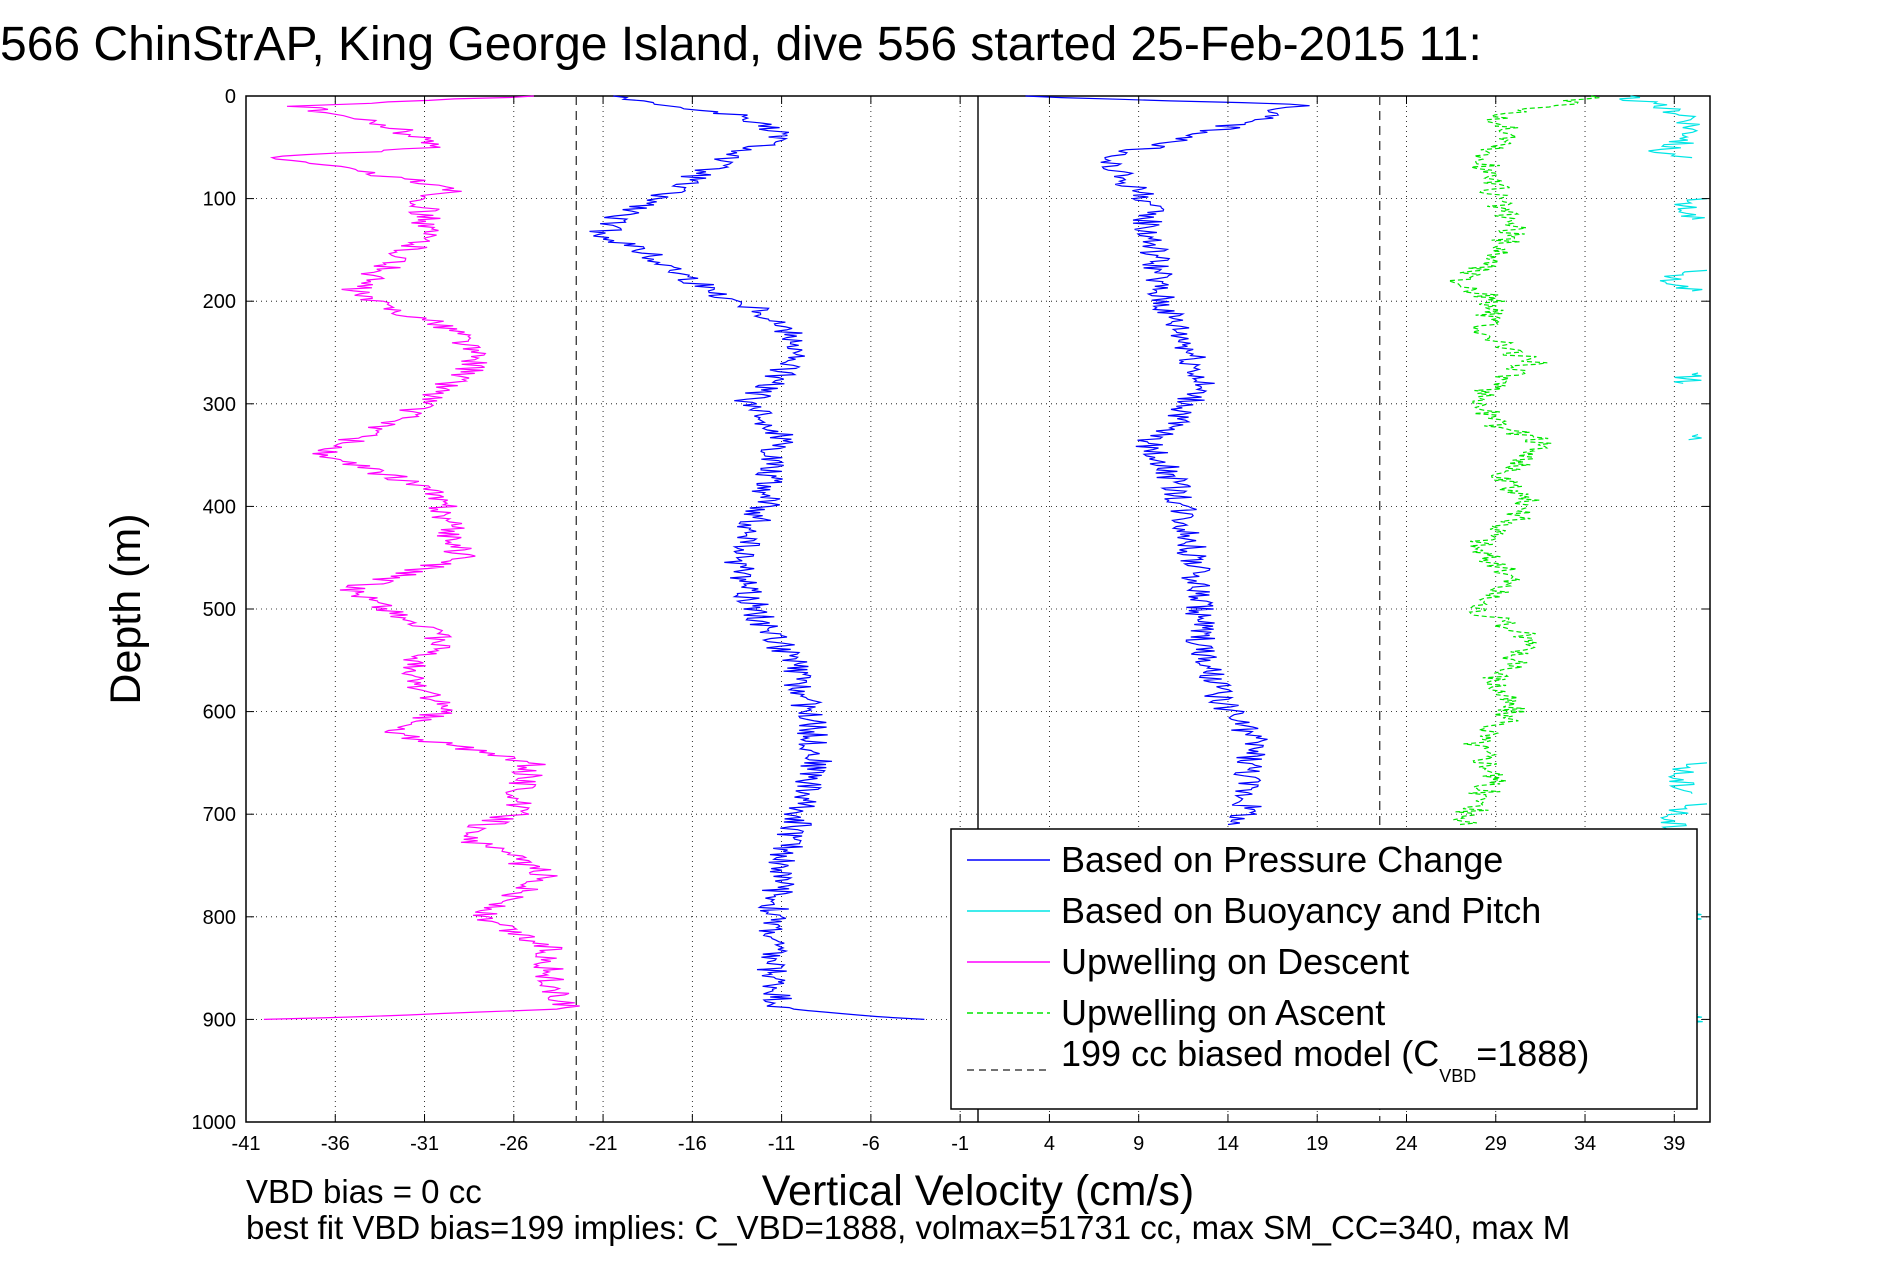 This screenshot has width=1891, height=1262. What do you see at coordinates (871, 1144) in the screenshot?
I see `x-tick-label: -6` at bounding box center [871, 1144].